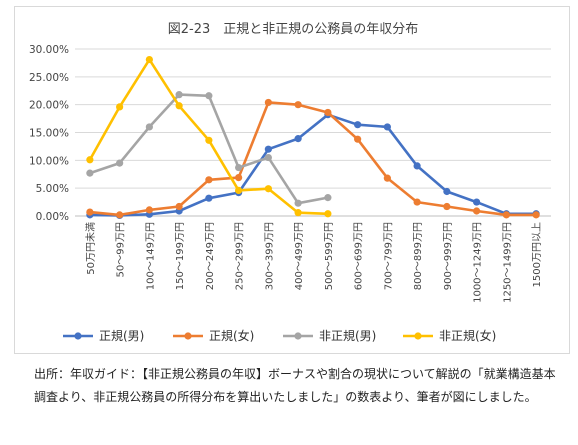 The image size is (578, 445). What do you see at coordinates (329, 256) in the screenshot?
I see `x-category-label: 500〜599万円` at bounding box center [329, 256].